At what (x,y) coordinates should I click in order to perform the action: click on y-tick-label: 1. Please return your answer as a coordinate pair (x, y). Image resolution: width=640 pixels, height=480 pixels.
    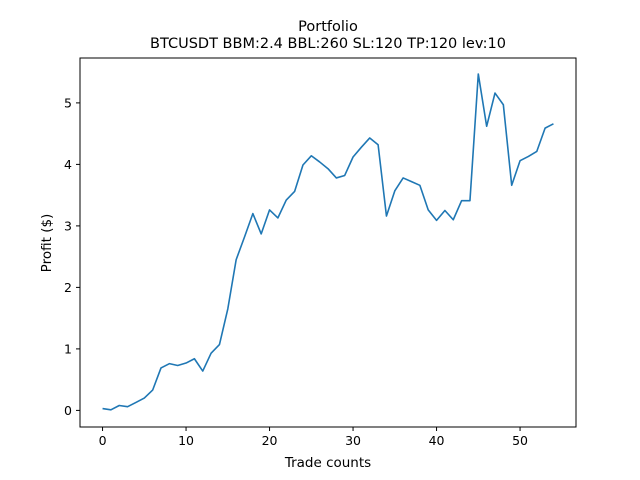
    Looking at the image, I should click on (68, 348).